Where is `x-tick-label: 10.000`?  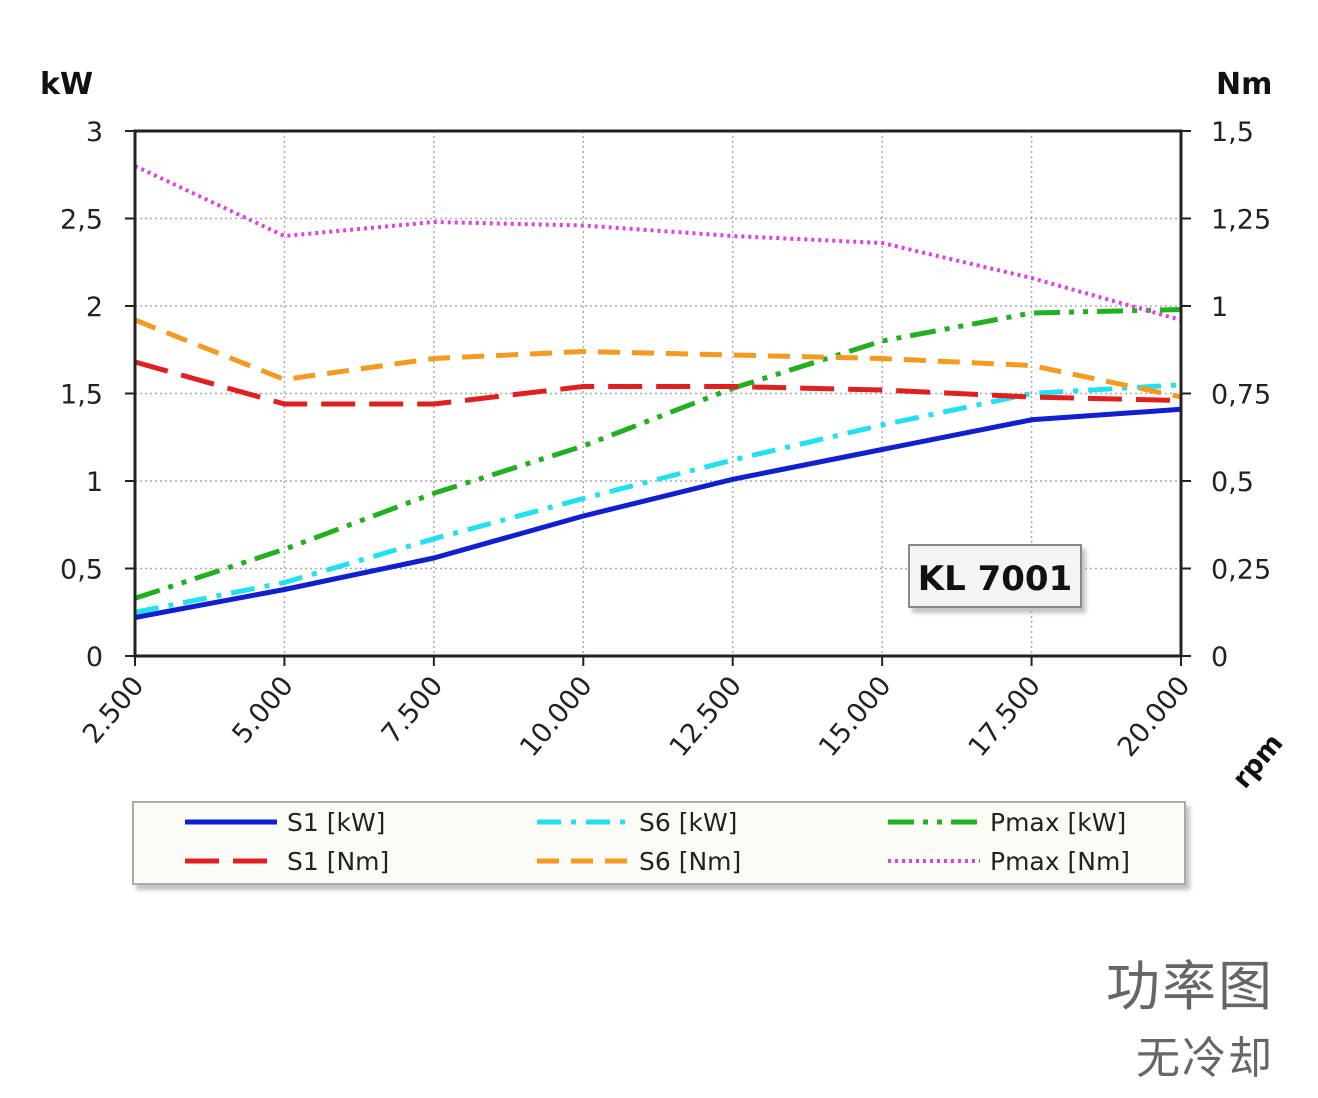 x-tick-label: 10.000 is located at coordinates (556, 717).